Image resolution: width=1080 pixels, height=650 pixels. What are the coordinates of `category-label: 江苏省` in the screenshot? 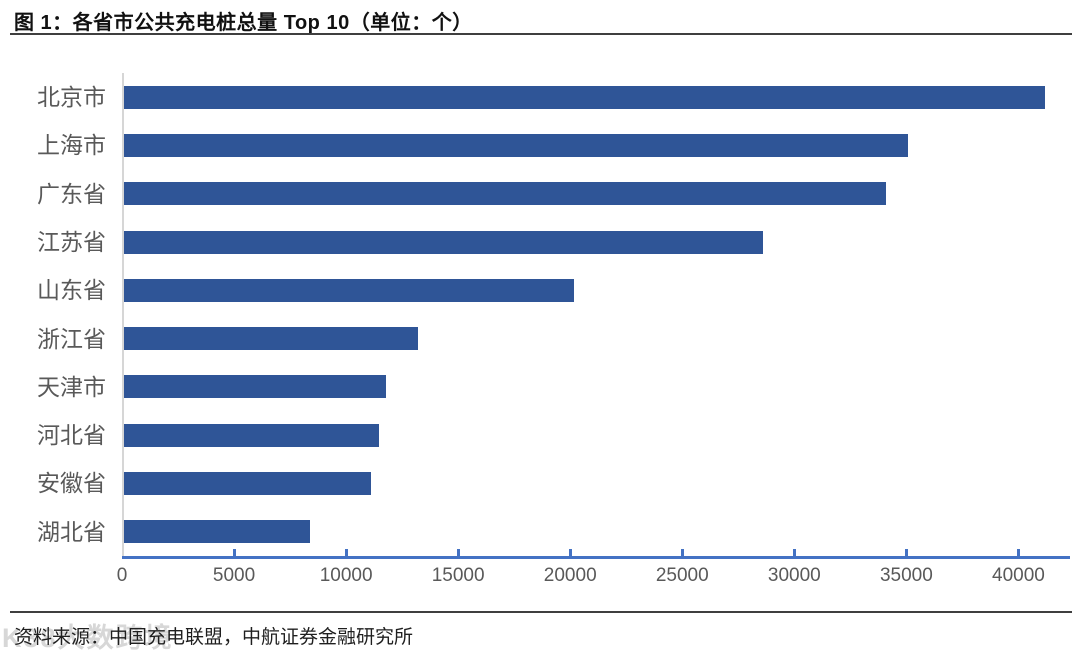 It's located at (71, 241).